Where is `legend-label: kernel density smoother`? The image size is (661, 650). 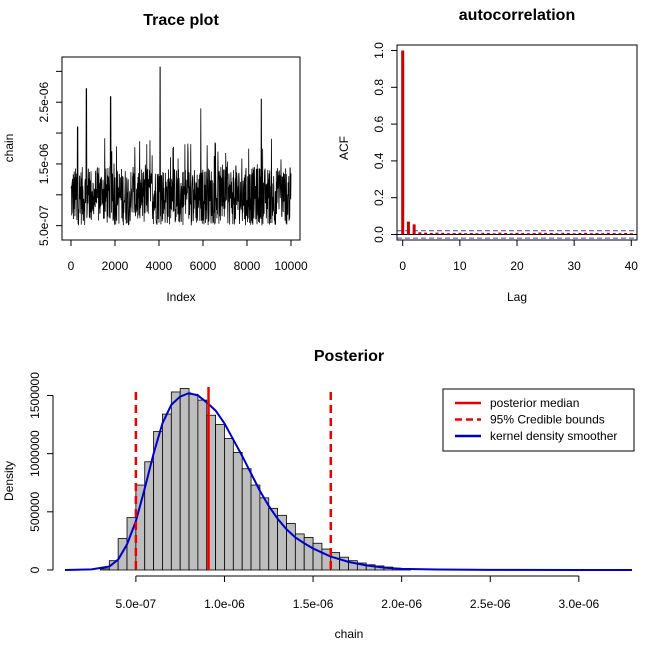 legend-label: kernel density smoother is located at coordinates (553, 436).